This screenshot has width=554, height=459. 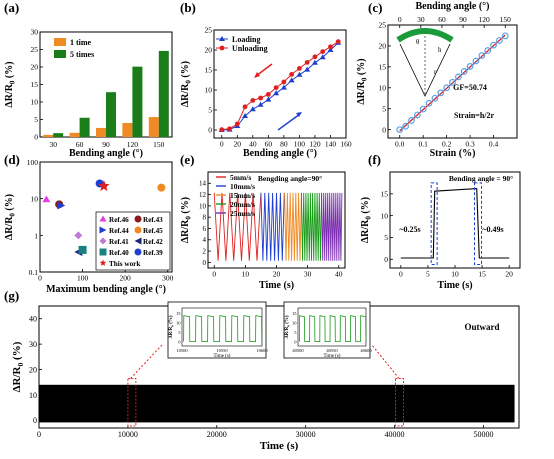 What do you see at coordinates (395, 434) in the screenshot?
I see `x-tick-label: 40000` at bounding box center [395, 434].